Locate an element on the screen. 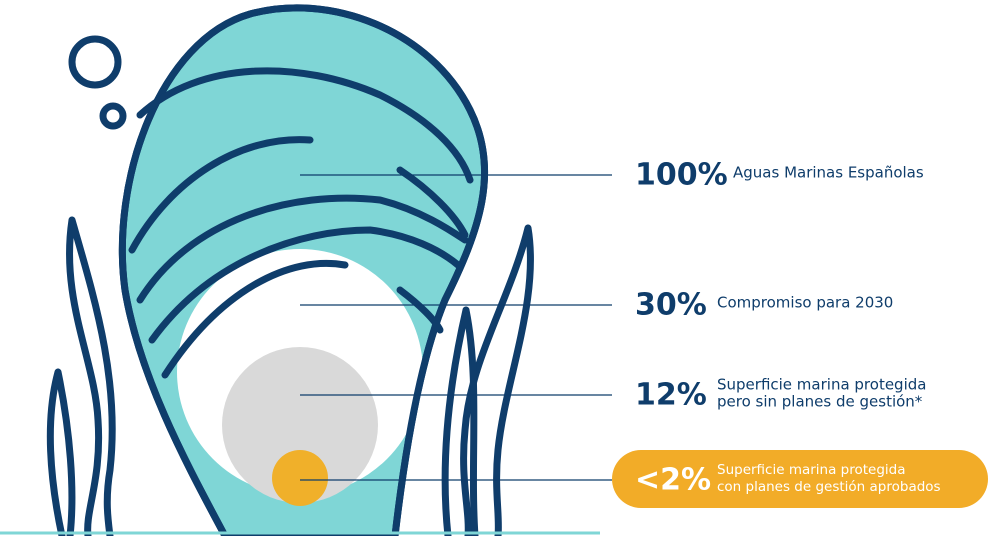 The width and height of the screenshot is (988, 536). value: 100% is located at coordinates (681, 175).